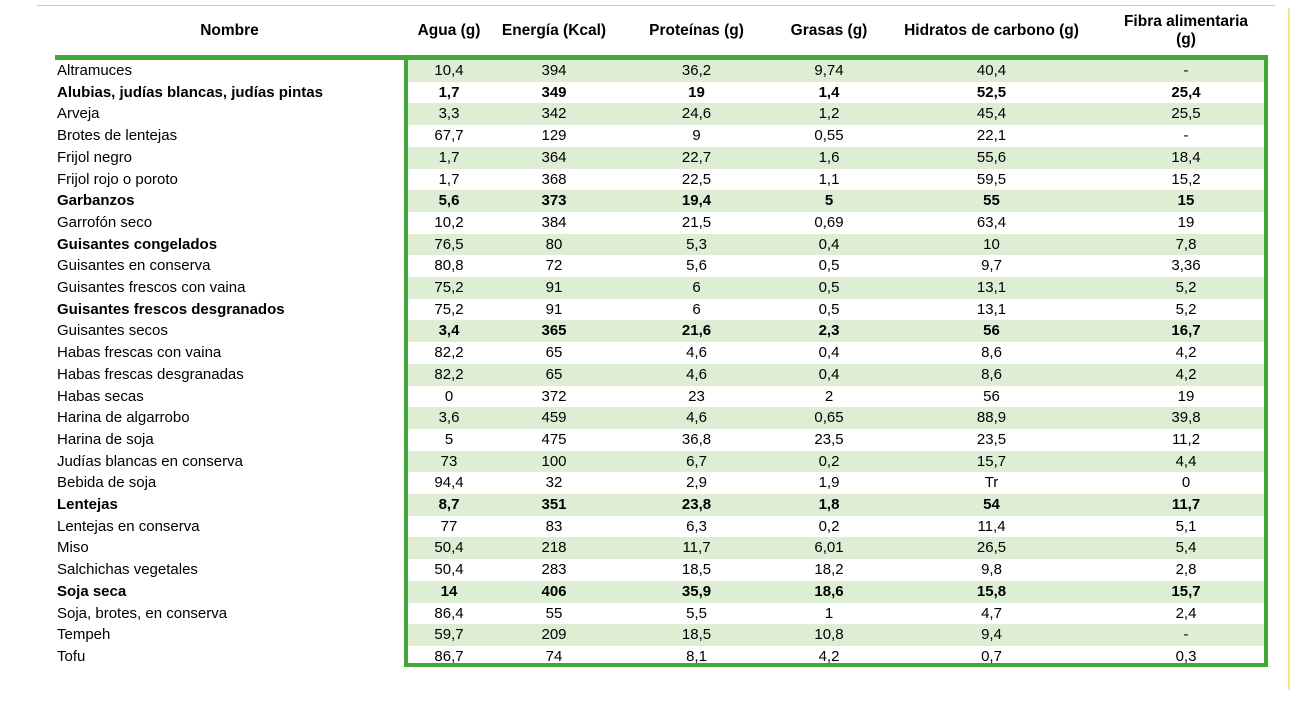  What do you see at coordinates (449, 71) in the screenshot?
I see `value-cell: 10,4` at bounding box center [449, 71].